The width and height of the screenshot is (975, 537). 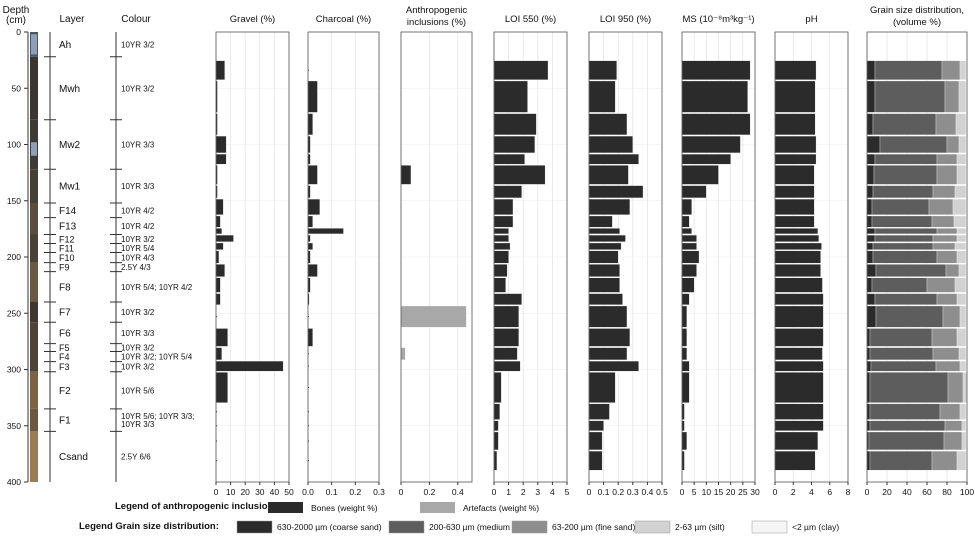 What do you see at coordinates (65, 391) in the screenshot?
I see `layer-label-f2: F2` at bounding box center [65, 391].